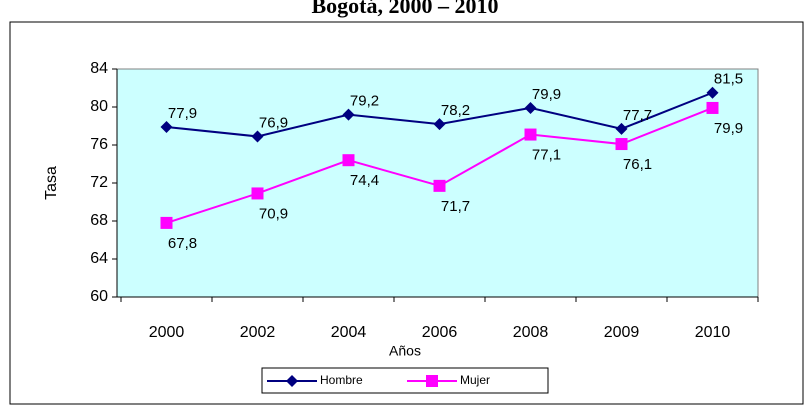  What do you see at coordinates (728, 79) in the screenshot?
I see `data-label: 81,5` at bounding box center [728, 79].